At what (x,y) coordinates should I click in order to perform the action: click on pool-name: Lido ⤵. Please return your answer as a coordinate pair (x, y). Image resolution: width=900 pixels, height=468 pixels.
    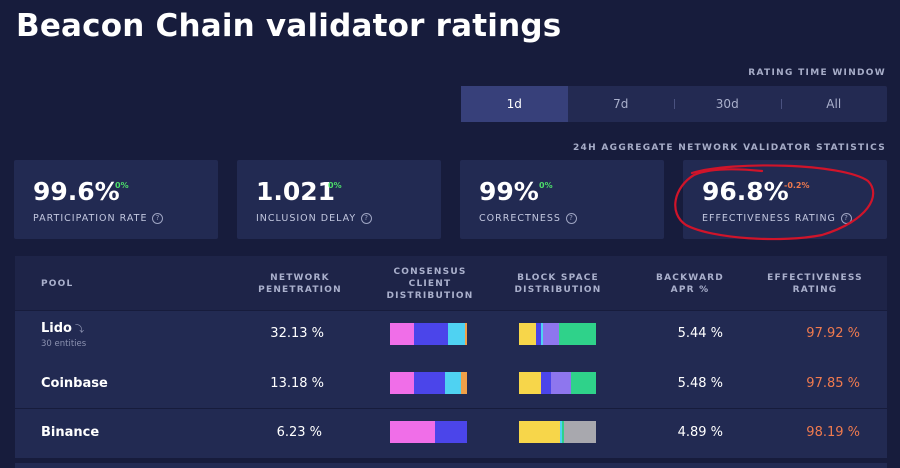
    Looking at the image, I should click on (62, 328).